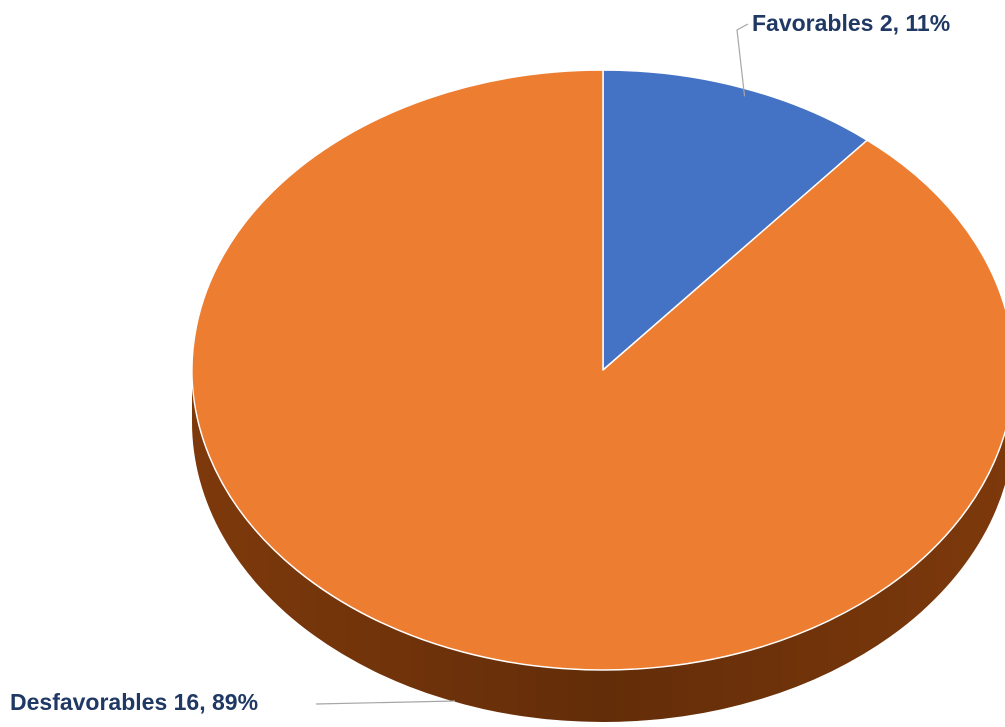  What do you see at coordinates (134, 702) in the screenshot?
I see `data-label-desfavorables: Desfavorables 16, 89%` at bounding box center [134, 702].